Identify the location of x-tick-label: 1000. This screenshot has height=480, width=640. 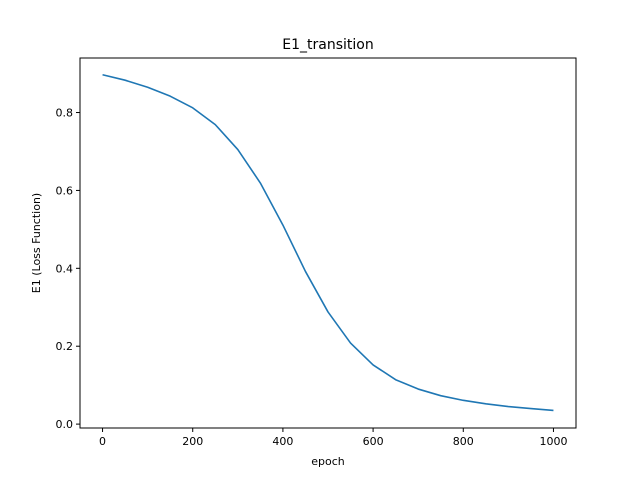
(553, 441).